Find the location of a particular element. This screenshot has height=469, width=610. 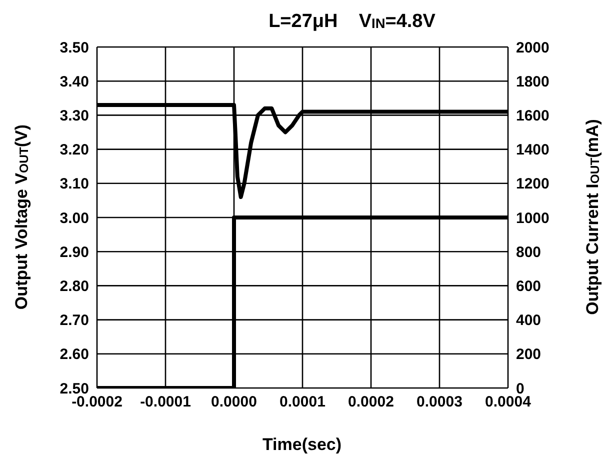

y-tick-label: 3.00 is located at coordinates (74, 218).